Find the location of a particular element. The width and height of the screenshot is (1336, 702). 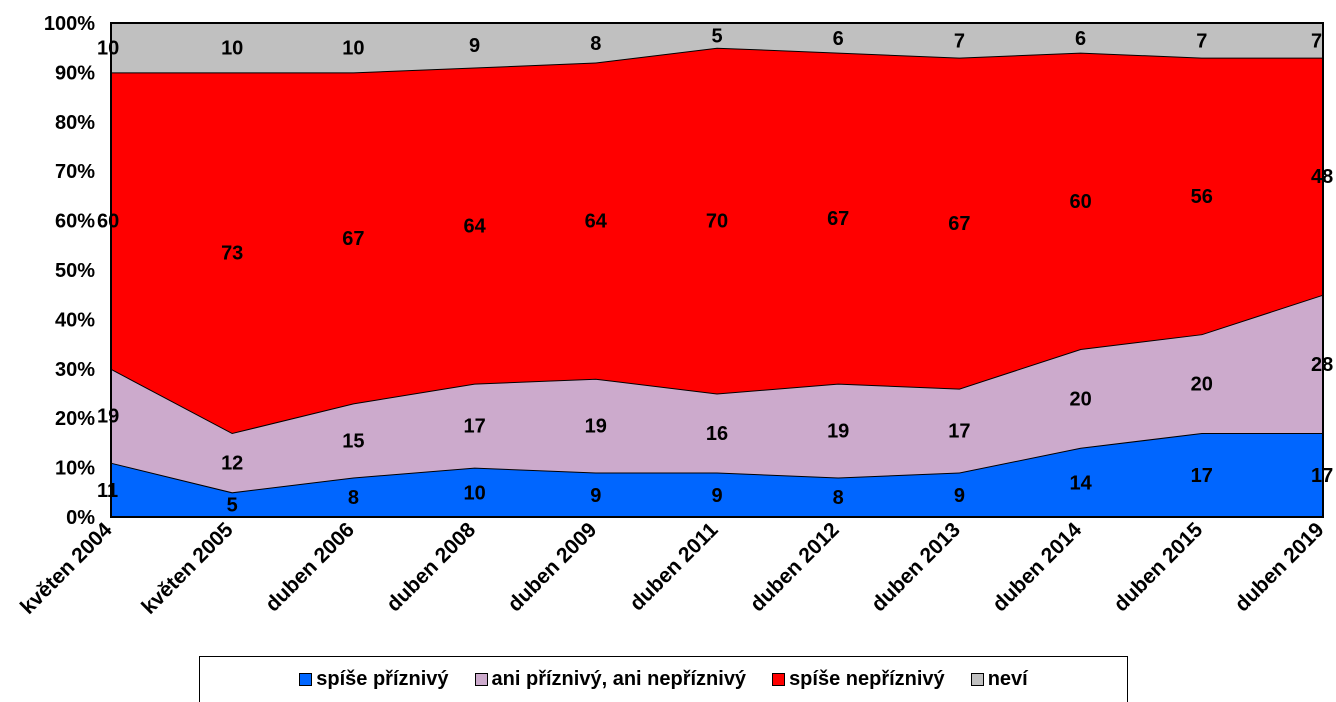

legend-label: neví is located at coordinates (1007, 679).